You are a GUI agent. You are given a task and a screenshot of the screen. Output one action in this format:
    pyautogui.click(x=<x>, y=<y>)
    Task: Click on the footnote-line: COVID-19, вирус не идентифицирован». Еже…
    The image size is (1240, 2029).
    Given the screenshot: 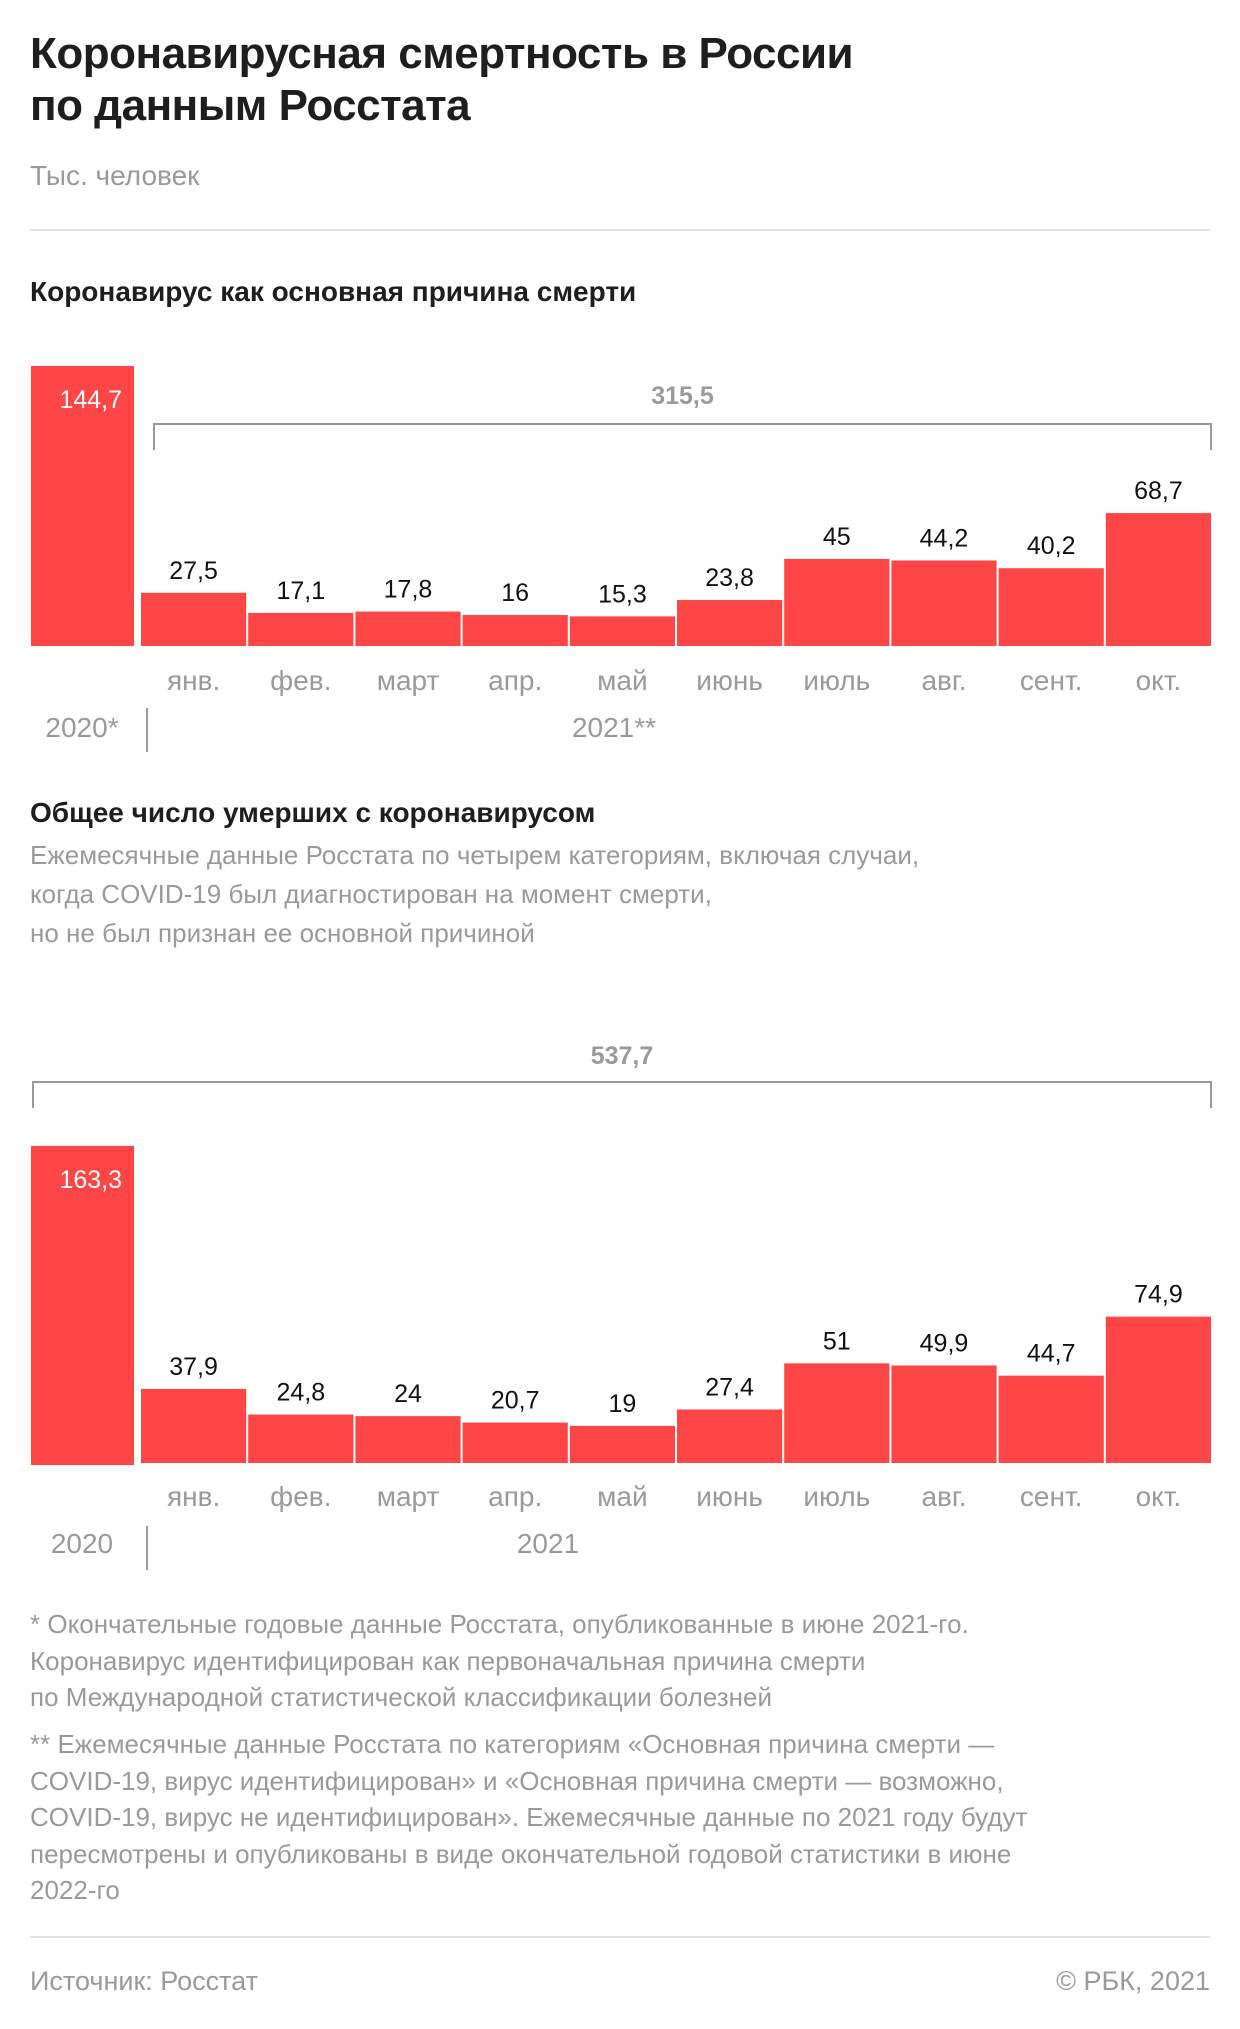 What is the action you would take?
    pyautogui.click(x=529, y=1817)
    